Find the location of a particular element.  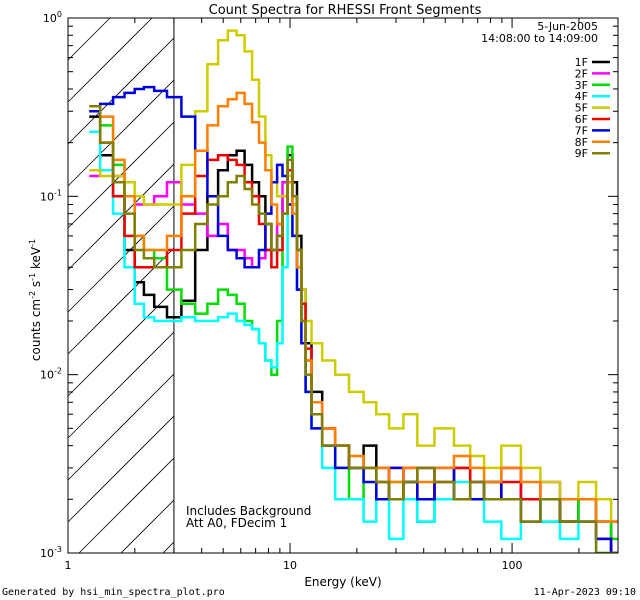

time-range: 14:08:00 to 14:09:00 is located at coordinates (539, 38).